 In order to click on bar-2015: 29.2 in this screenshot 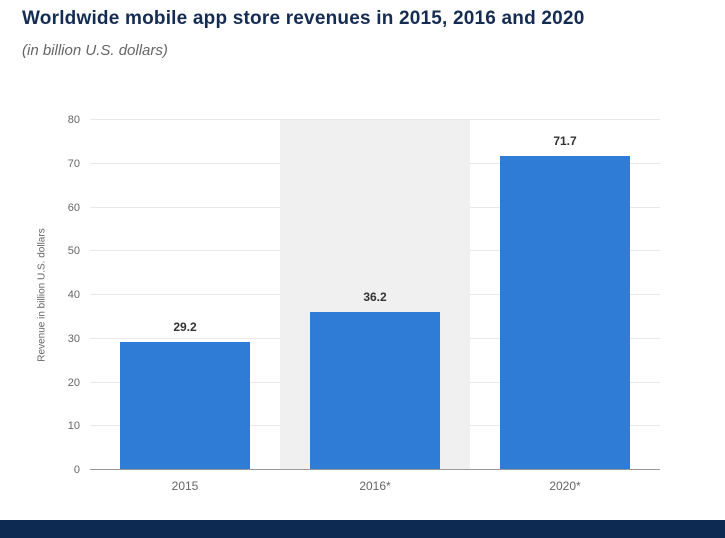, I will do `click(185, 395)`.